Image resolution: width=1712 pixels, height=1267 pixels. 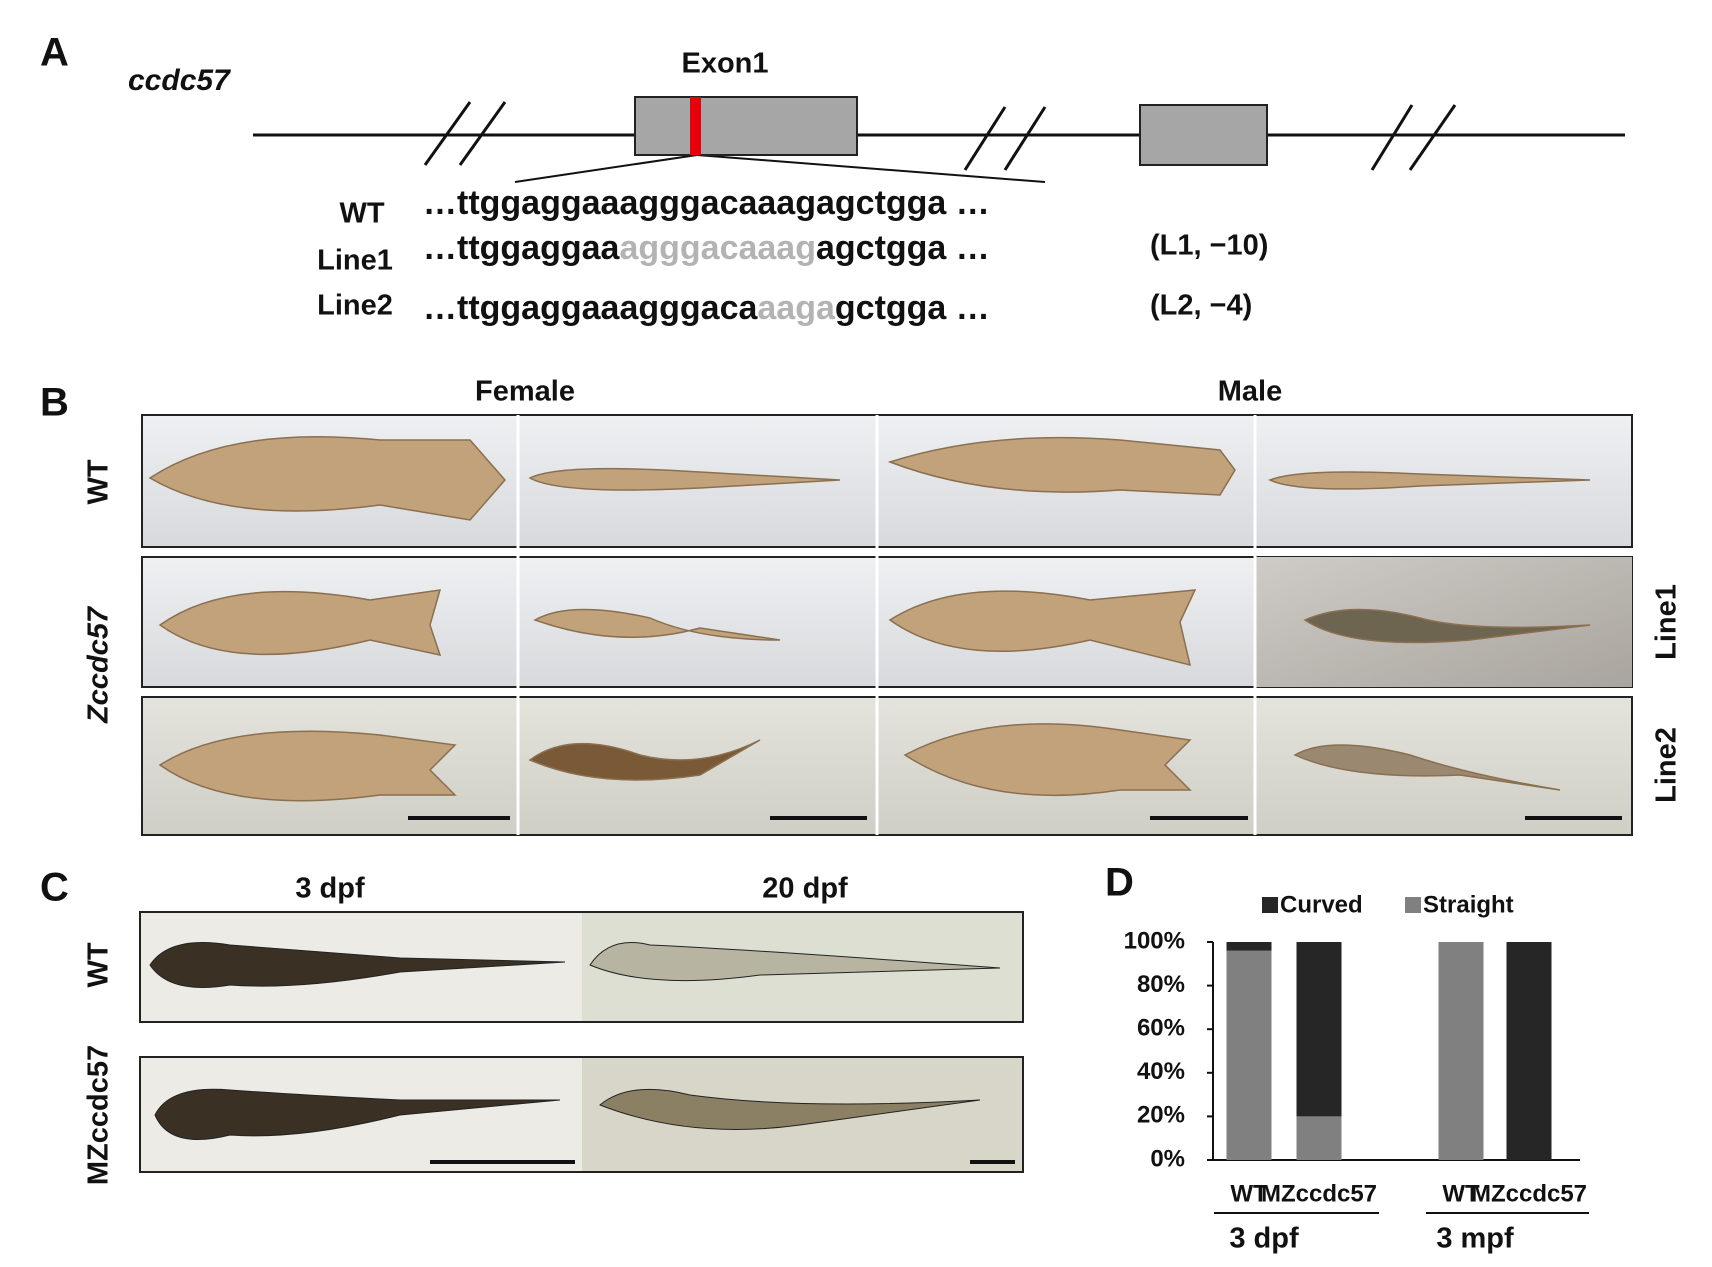 What do you see at coordinates (805, 889) in the screenshot?
I see `column-header: 20 dpf` at bounding box center [805, 889].